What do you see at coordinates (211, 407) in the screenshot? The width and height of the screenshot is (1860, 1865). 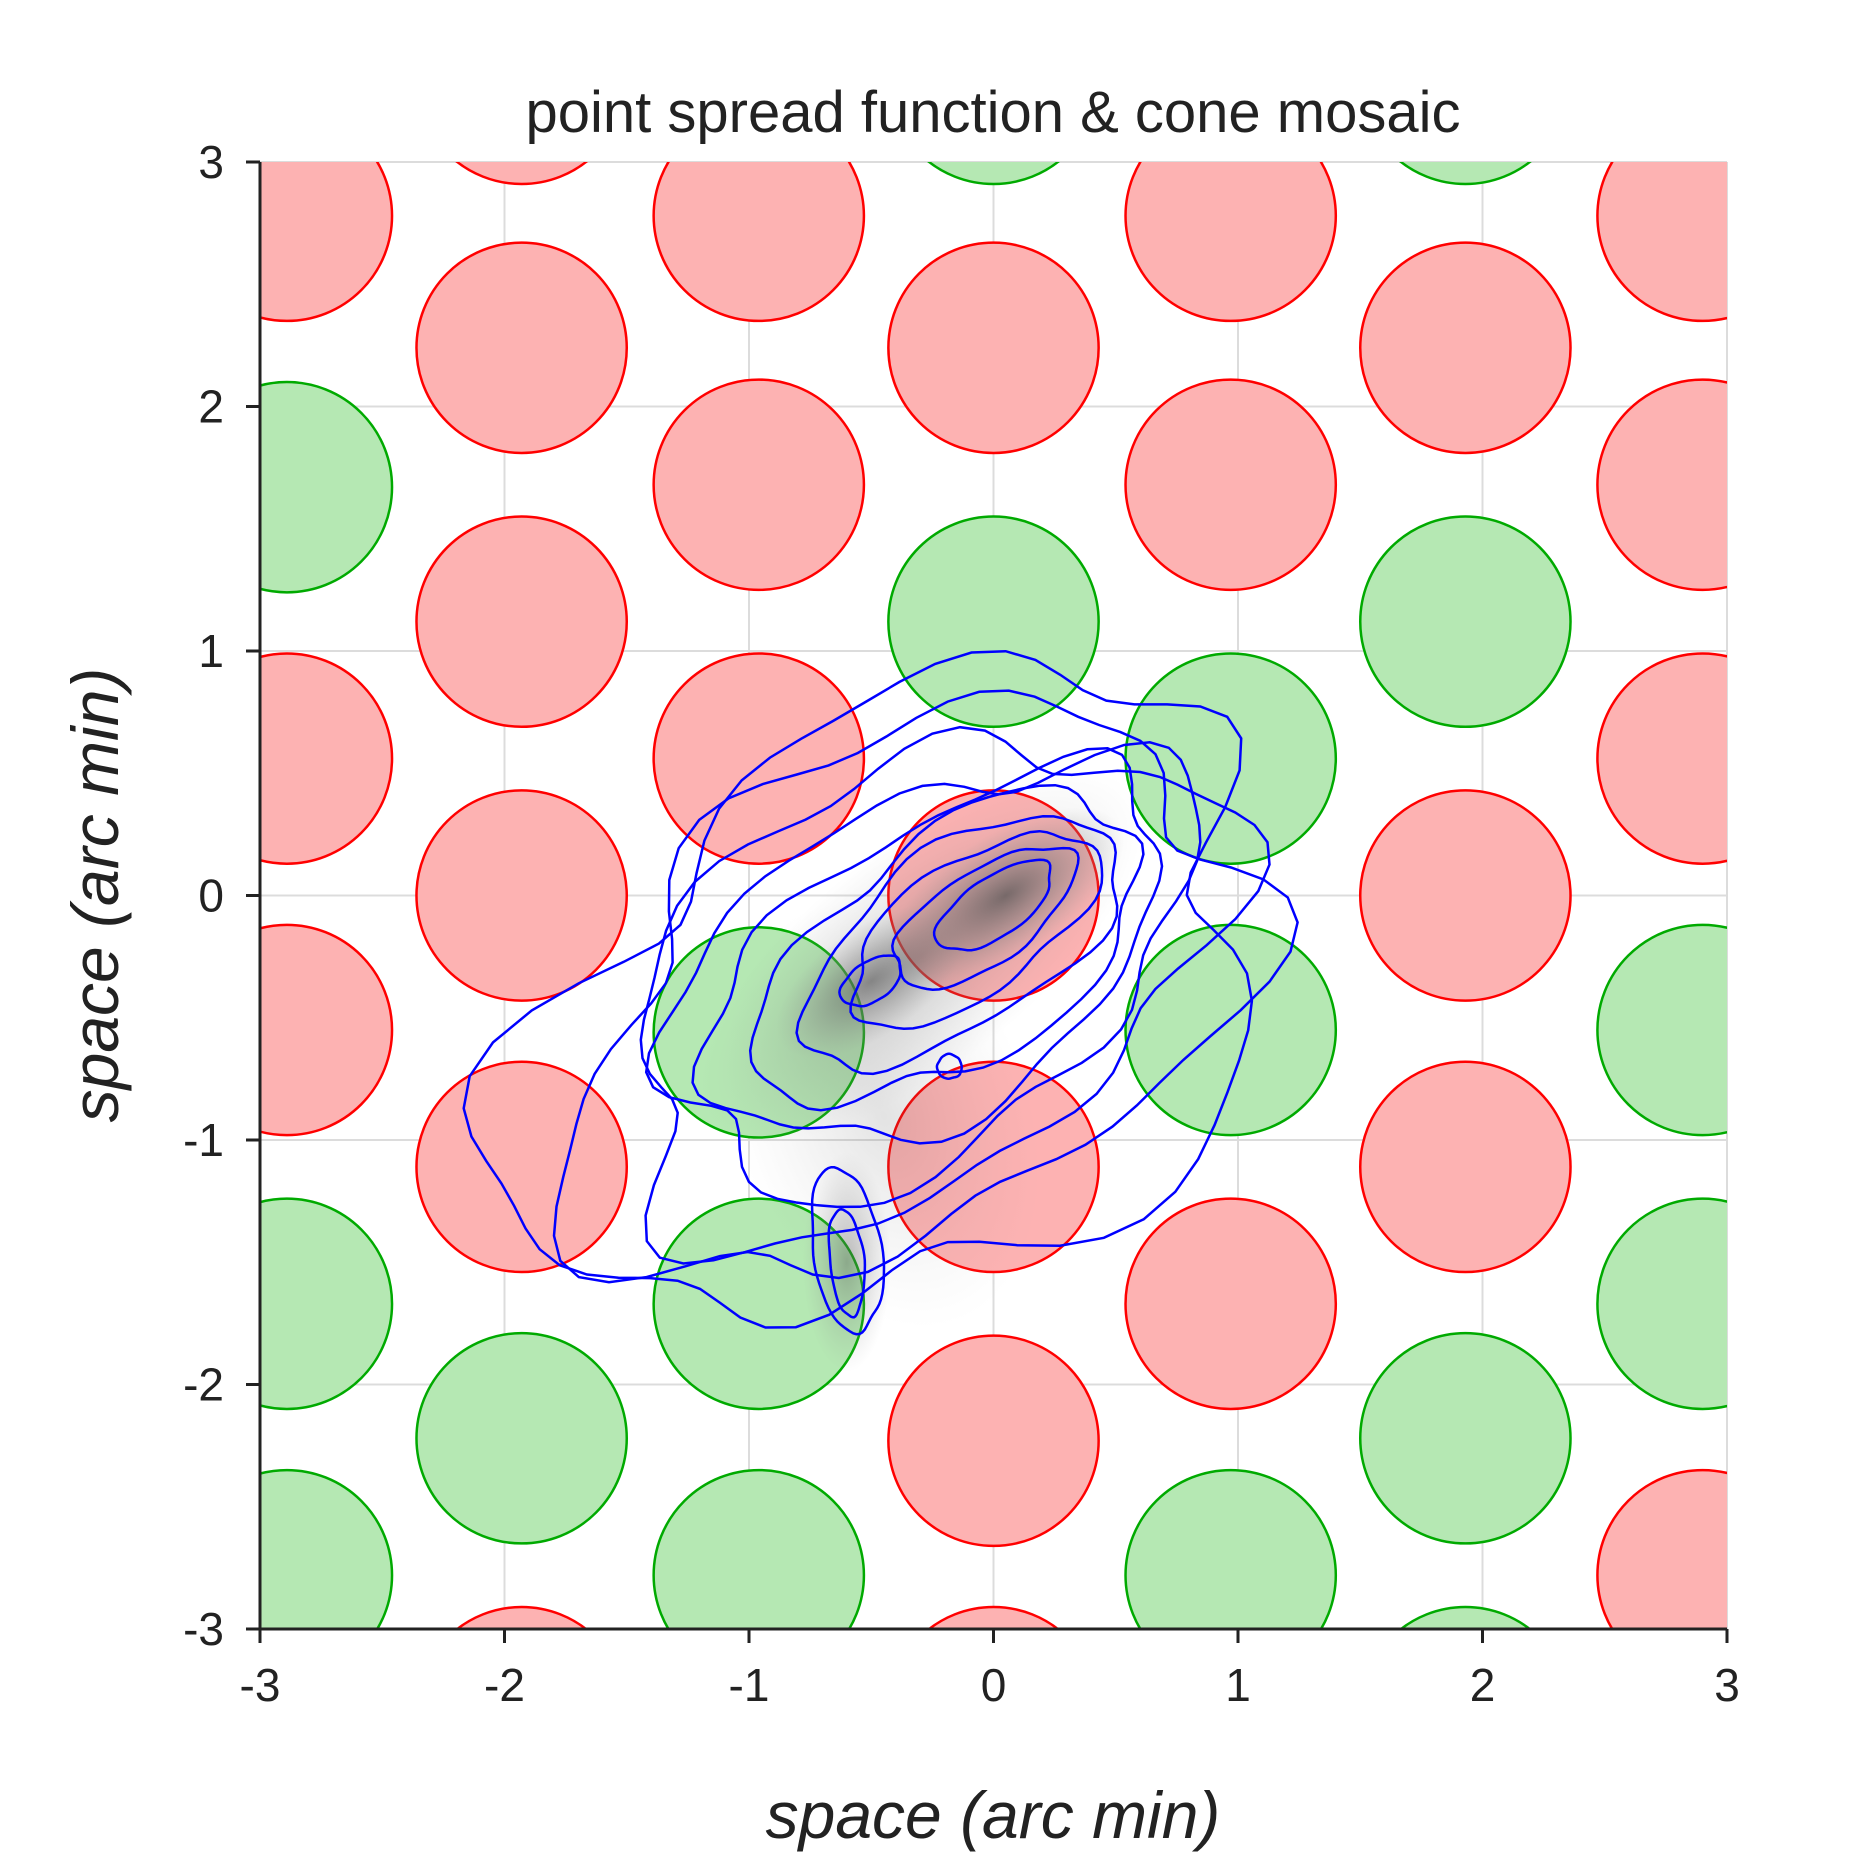 I see `y-tick-label-5: 2` at bounding box center [211, 407].